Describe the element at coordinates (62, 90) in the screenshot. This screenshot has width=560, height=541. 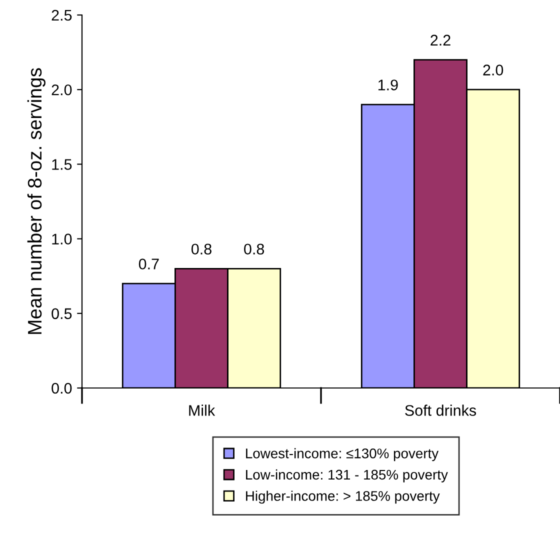
I see `text: 2.0` at that location.